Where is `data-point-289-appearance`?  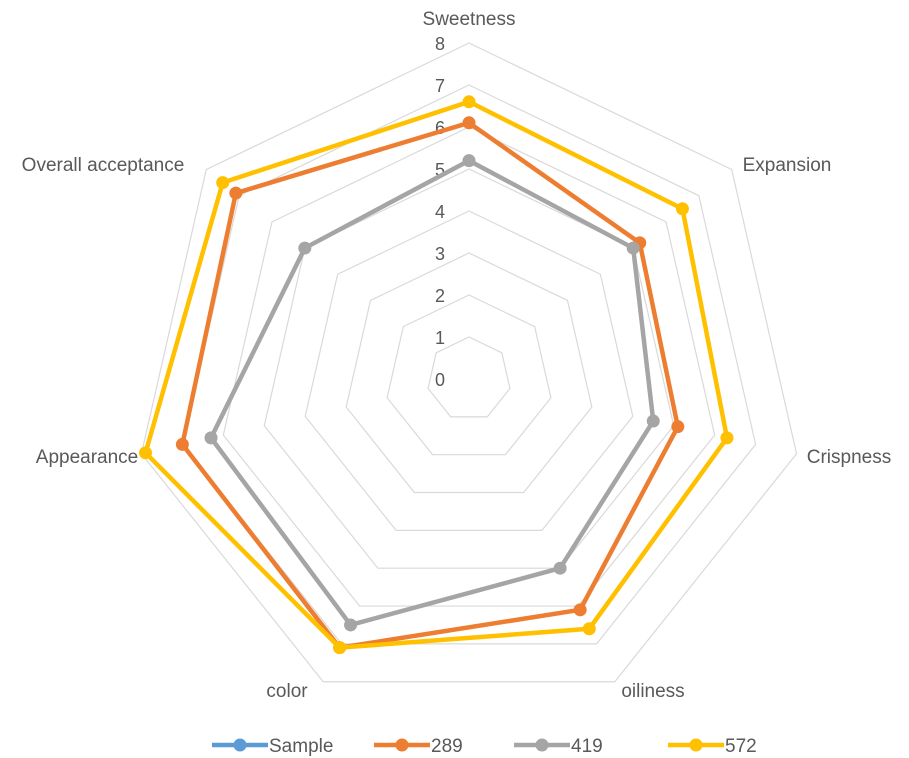 data-point-289-appearance is located at coordinates (182, 444).